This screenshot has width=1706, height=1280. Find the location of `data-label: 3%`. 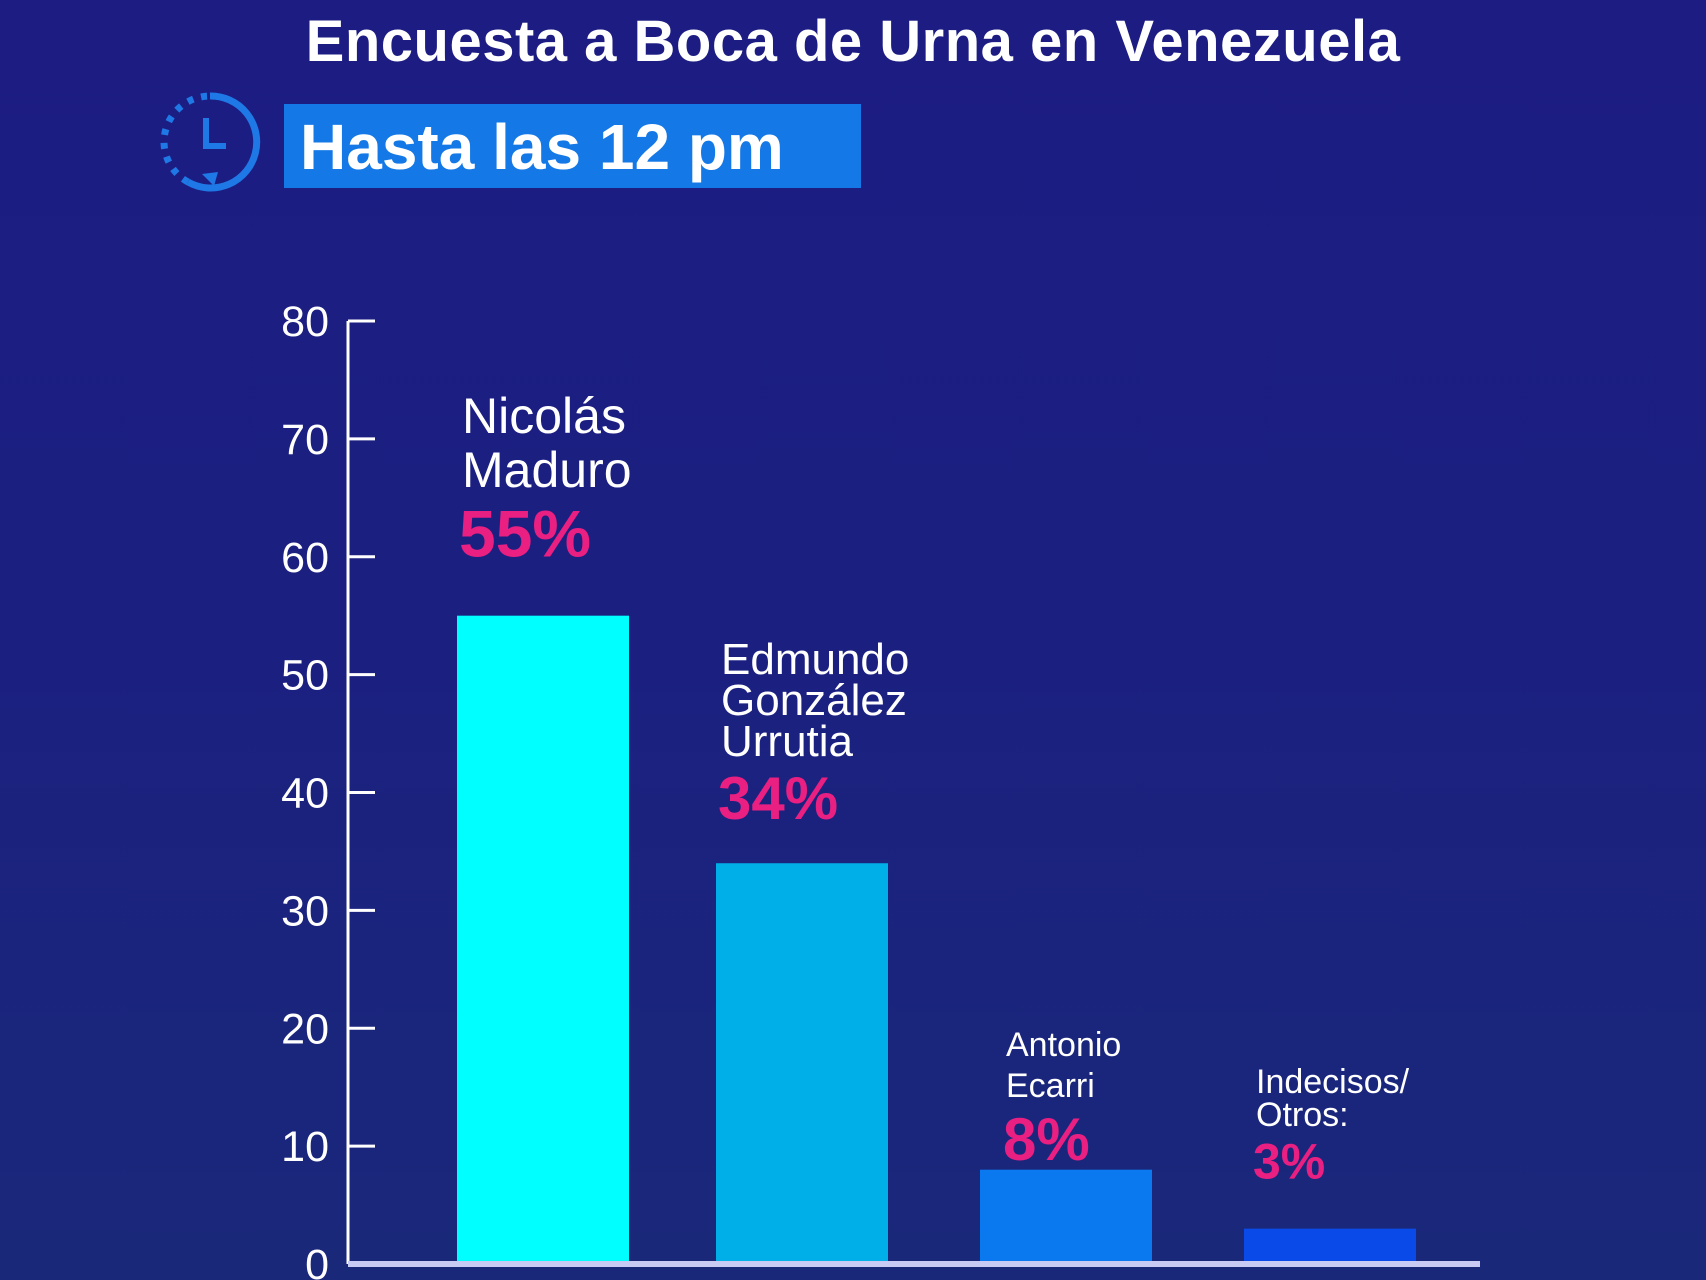

data-label: 3% is located at coordinates (1289, 1162).